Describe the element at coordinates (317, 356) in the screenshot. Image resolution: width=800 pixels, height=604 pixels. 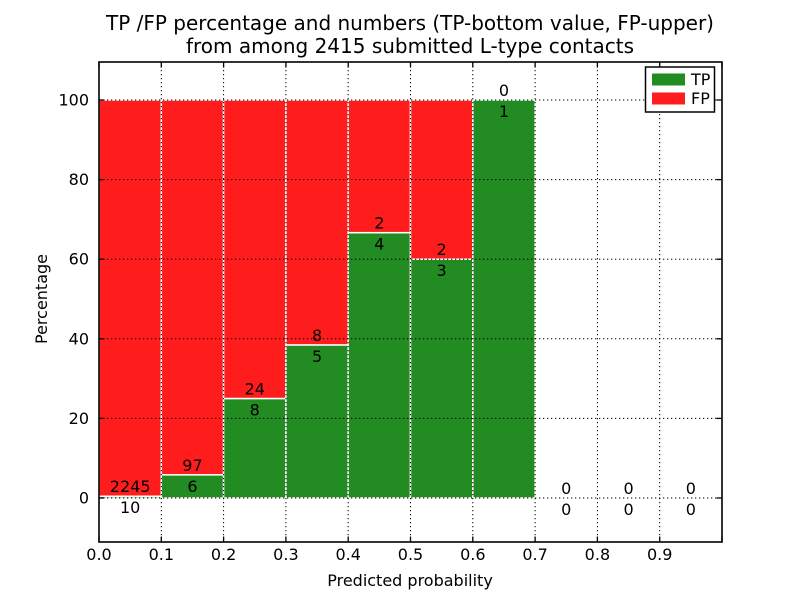
I see `tp-count-label: 5` at that location.